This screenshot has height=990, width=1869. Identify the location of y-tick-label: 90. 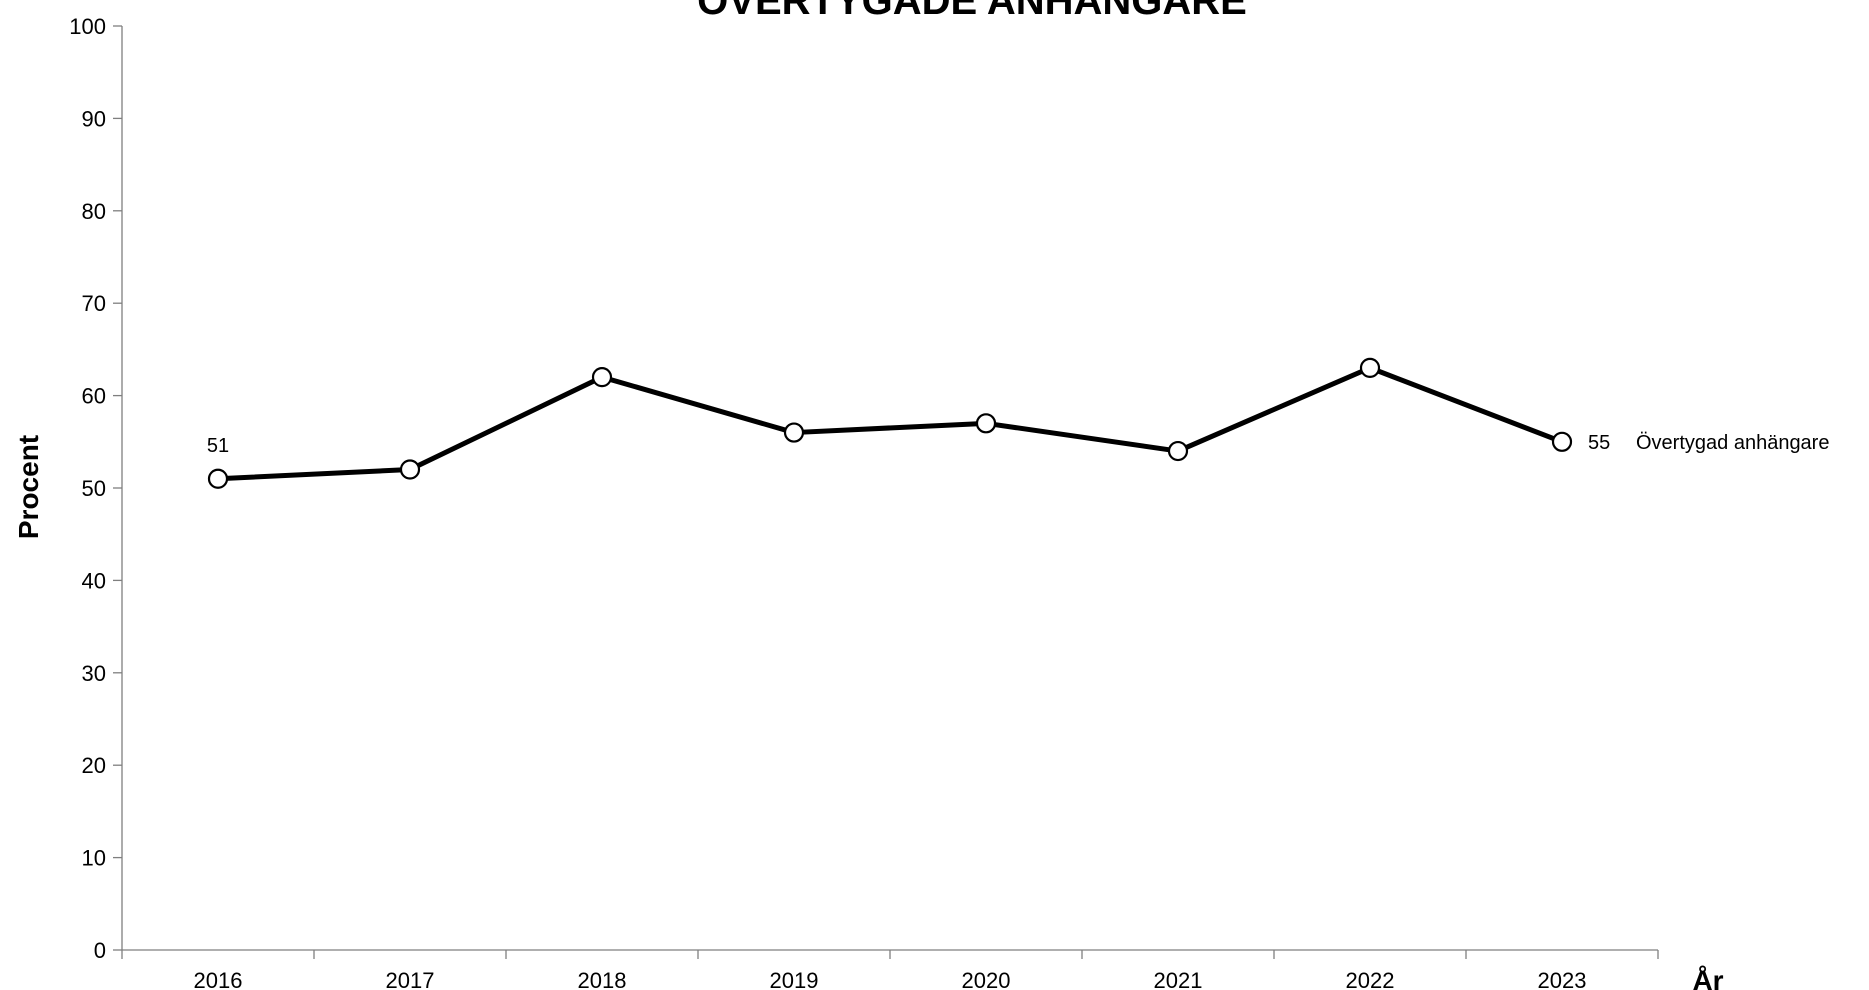
(94, 118).